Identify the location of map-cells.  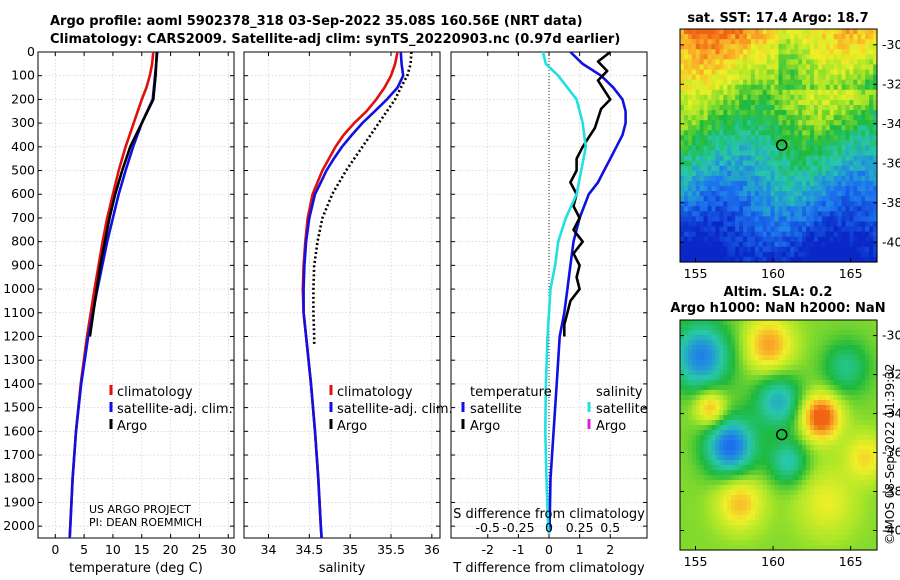
(779, 146).